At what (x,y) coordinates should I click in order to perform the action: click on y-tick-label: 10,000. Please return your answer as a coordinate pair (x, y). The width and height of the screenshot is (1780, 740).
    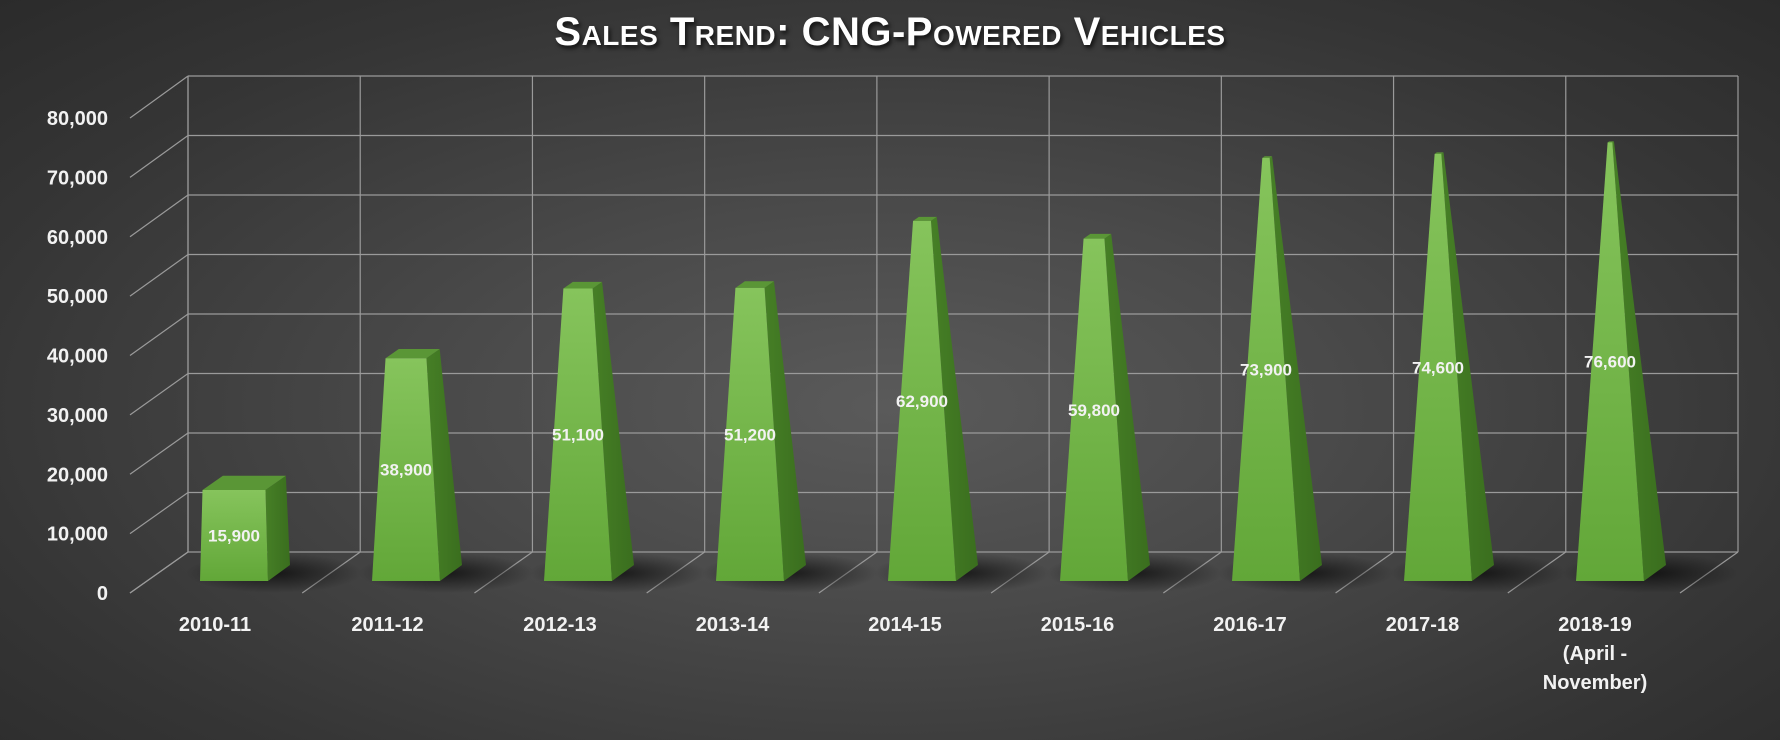
    Looking at the image, I should click on (77, 535).